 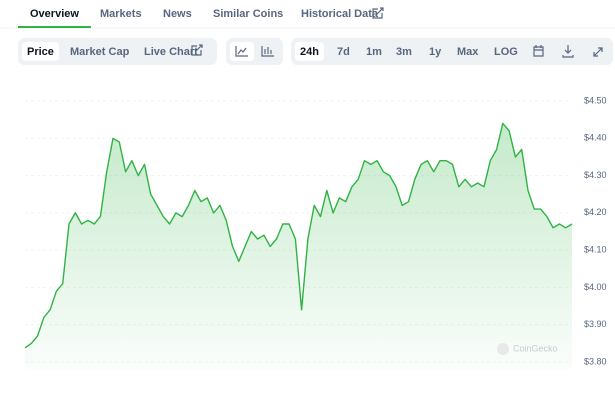 I want to click on range-button: 1y, so click(x=435, y=52).